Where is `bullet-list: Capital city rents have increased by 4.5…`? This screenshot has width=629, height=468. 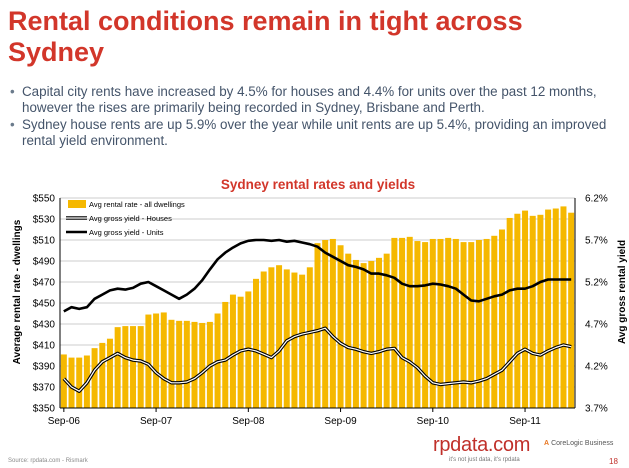
bullet-list: Capital city rents have increased by 4.5… is located at coordinates (316, 117).